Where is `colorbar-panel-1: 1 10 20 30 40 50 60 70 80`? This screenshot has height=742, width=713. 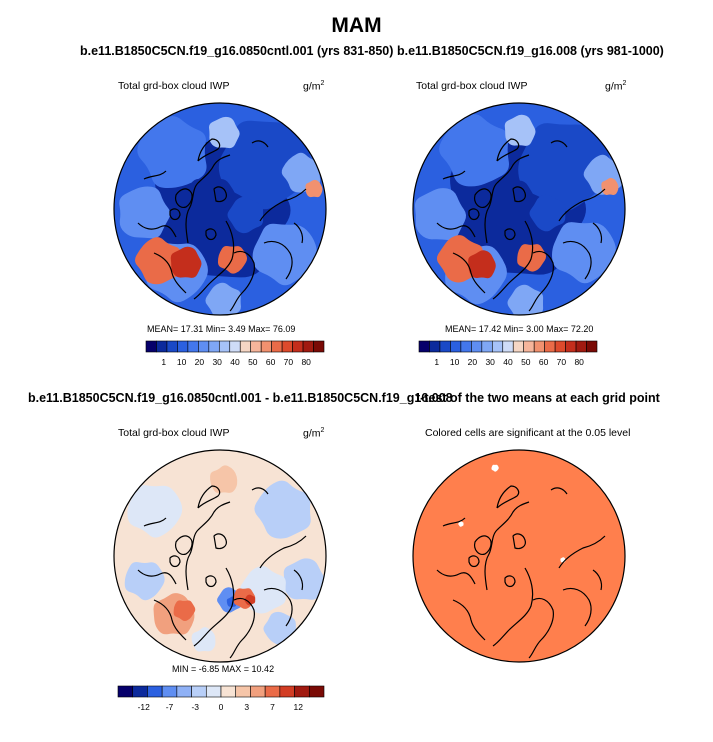
colorbar-panel-1: 1 10 20 30 40 50 60 70 80 is located at coordinates (235, 353).